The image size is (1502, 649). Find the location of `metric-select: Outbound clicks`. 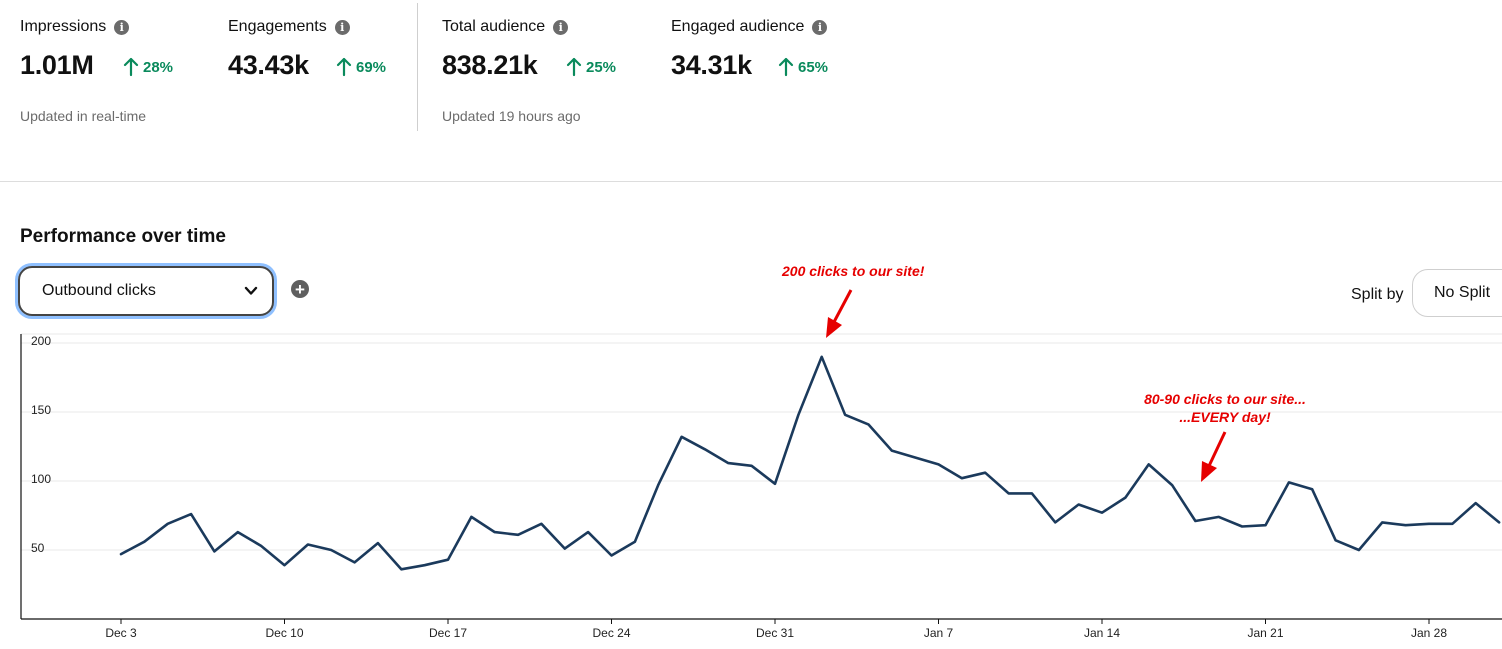

metric-select: Outbound clicks is located at coordinates (146, 291).